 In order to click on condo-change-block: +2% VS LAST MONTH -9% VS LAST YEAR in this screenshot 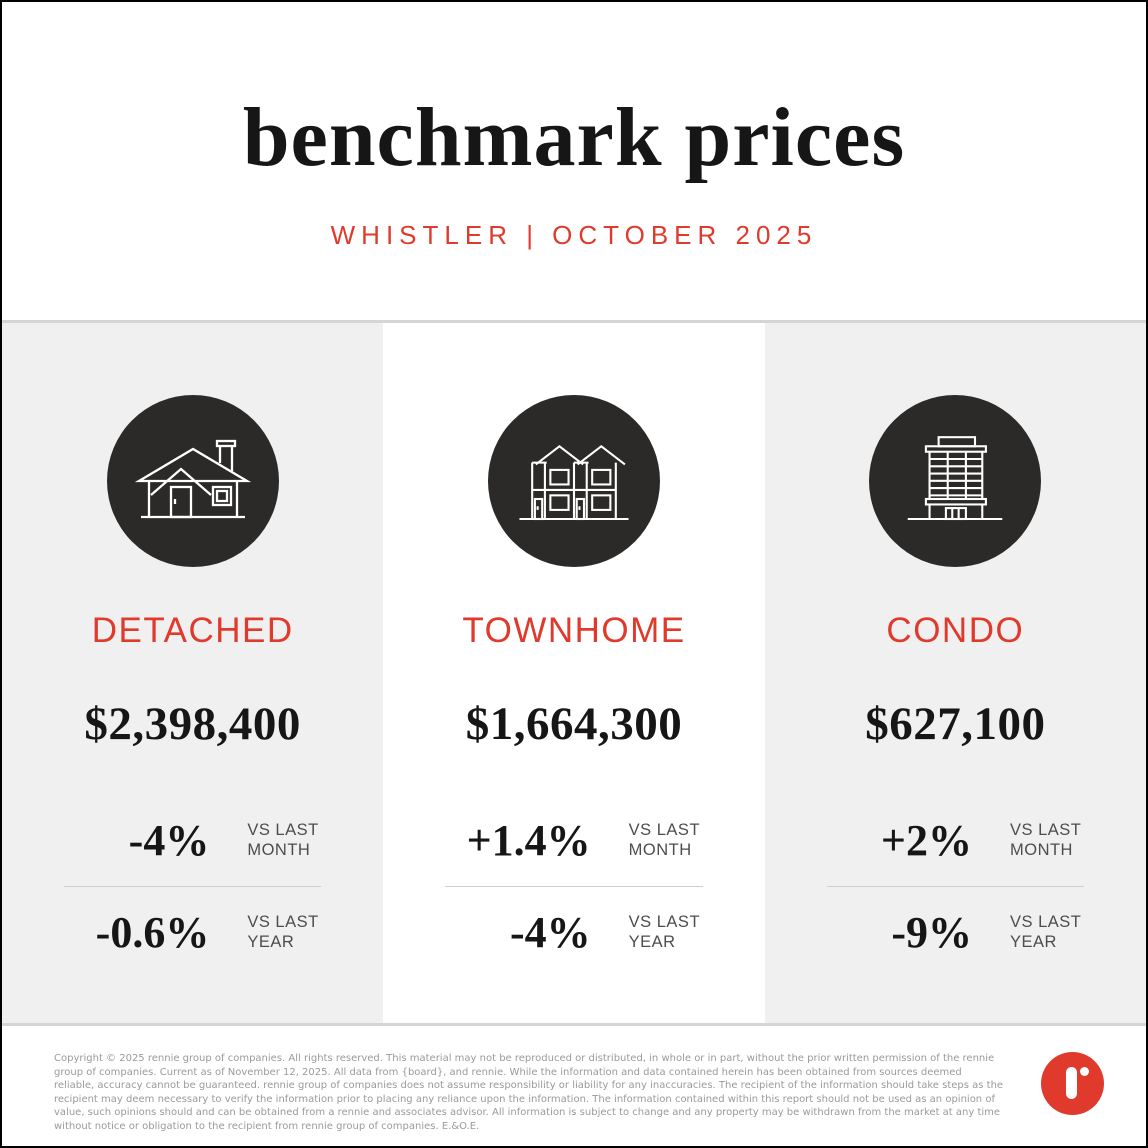, I will do `click(955, 886)`.